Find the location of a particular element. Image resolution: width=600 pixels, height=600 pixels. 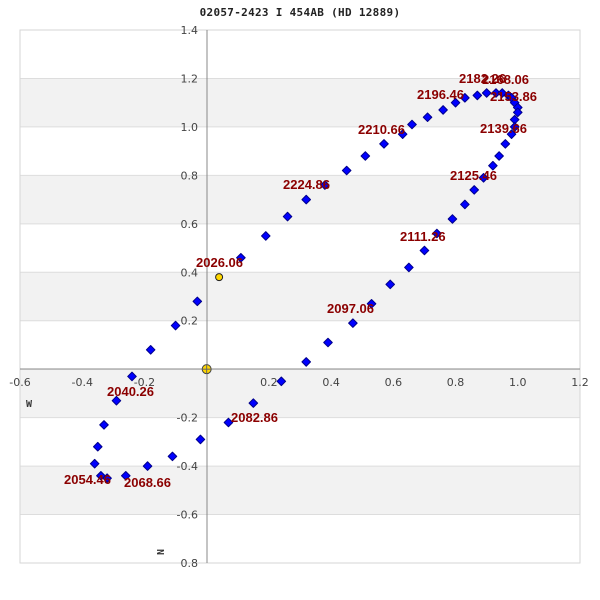

x-tick-label: 1.0 is located at coordinates (518, 382).